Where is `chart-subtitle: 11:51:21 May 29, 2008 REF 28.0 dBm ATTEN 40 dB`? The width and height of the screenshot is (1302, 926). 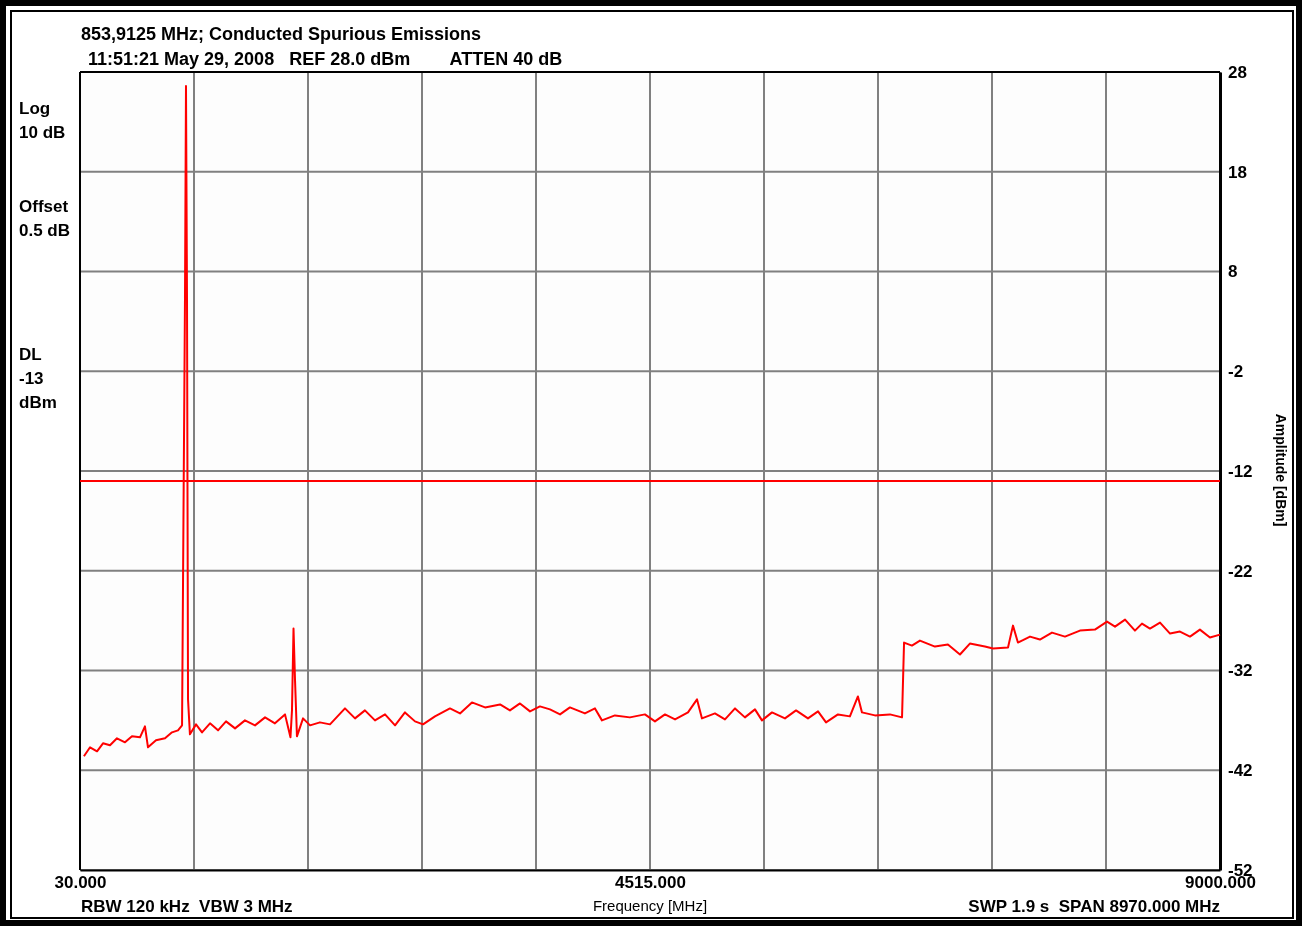 chart-subtitle: 11:51:21 May 29, 2008 REF 28.0 dBm ATTEN 40 dB is located at coordinates (325, 59).